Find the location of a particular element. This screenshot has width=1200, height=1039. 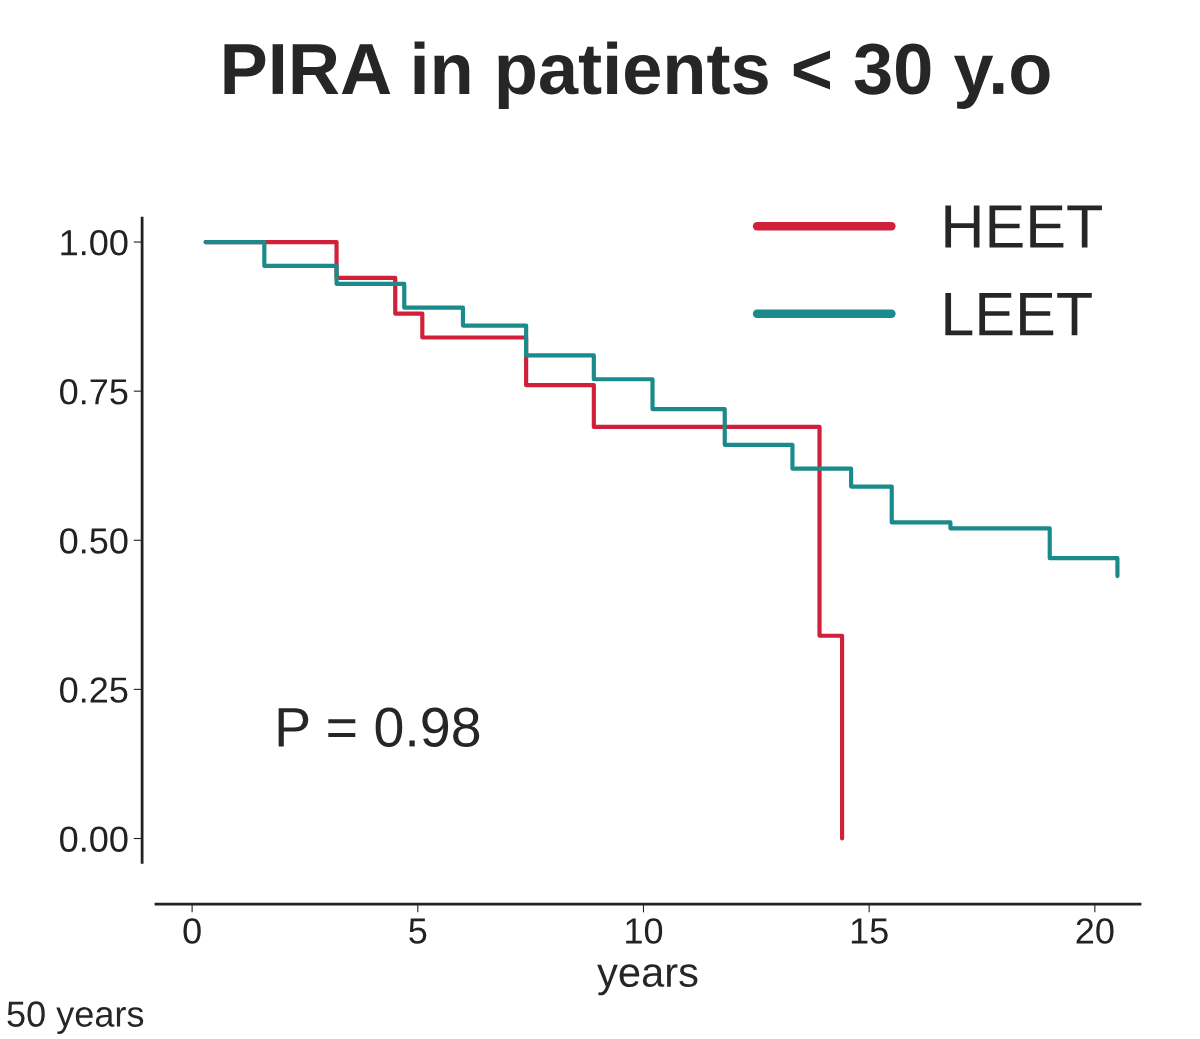

x-tick-label: 20 is located at coordinates (1095, 931).